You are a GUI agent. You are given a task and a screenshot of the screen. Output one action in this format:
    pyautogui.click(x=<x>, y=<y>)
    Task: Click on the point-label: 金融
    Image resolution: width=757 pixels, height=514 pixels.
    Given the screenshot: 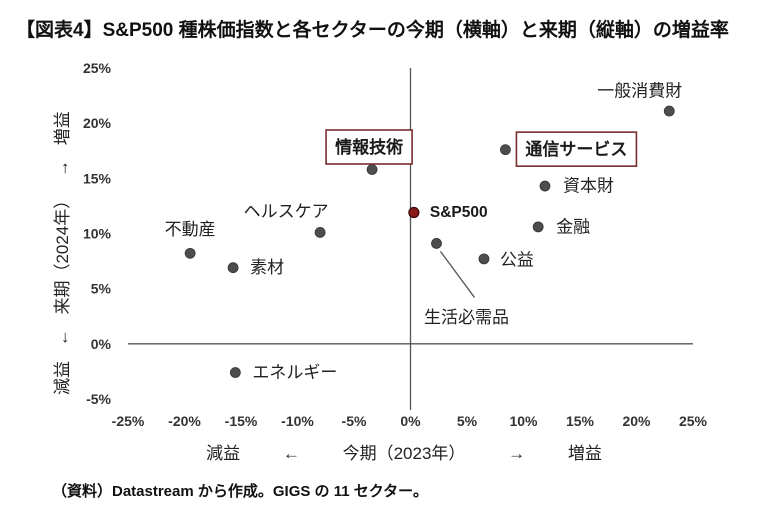 What is the action you would take?
    pyautogui.click(x=573, y=226)
    